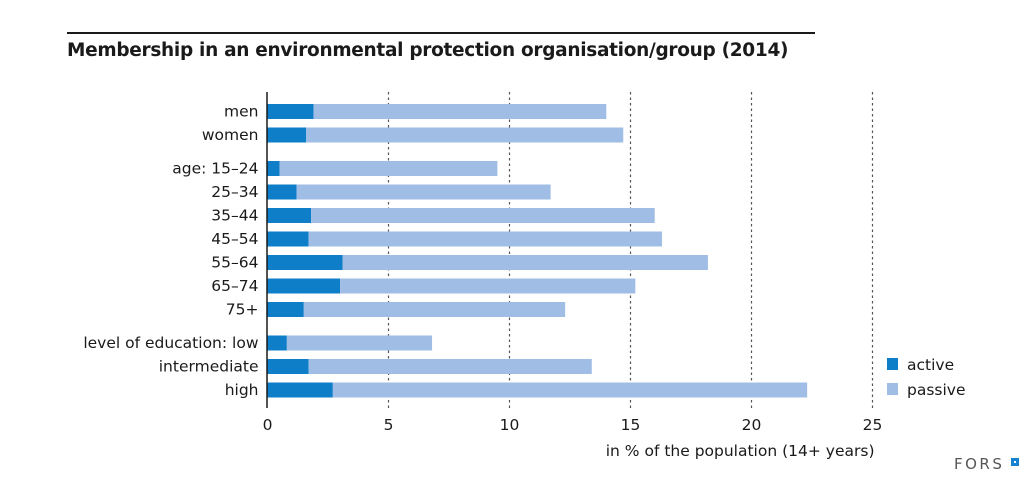  I want to click on x-tick-label: 5, so click(389, 425).